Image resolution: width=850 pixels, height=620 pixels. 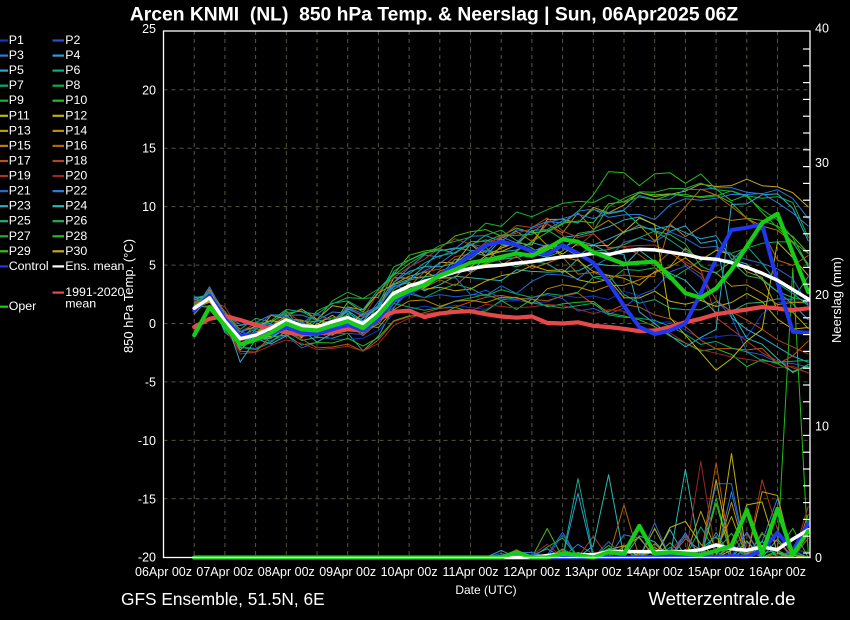 What do you see at coordinates (76, 161) in the screenshot?
I see `svg-text: P18` at bounding box center [76, 161].